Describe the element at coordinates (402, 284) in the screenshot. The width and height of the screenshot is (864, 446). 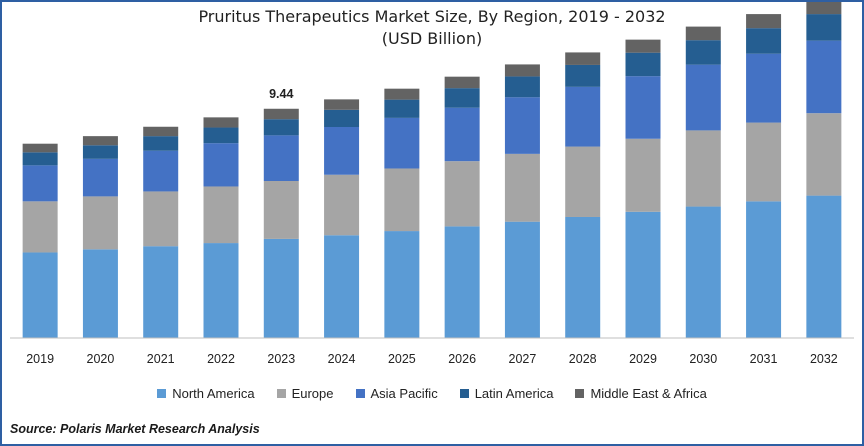
I see `bar-segment-2025-north-america` at that location.